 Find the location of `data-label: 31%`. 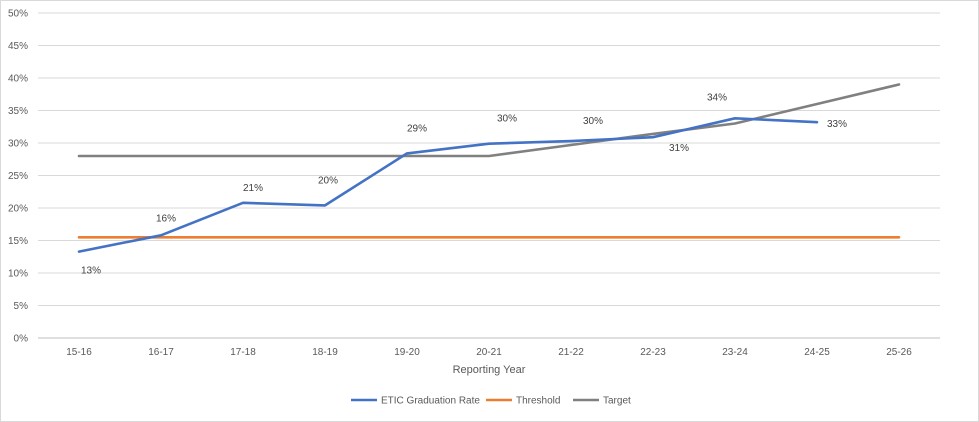

data-label: 31% is located at coordinates (679, 148).